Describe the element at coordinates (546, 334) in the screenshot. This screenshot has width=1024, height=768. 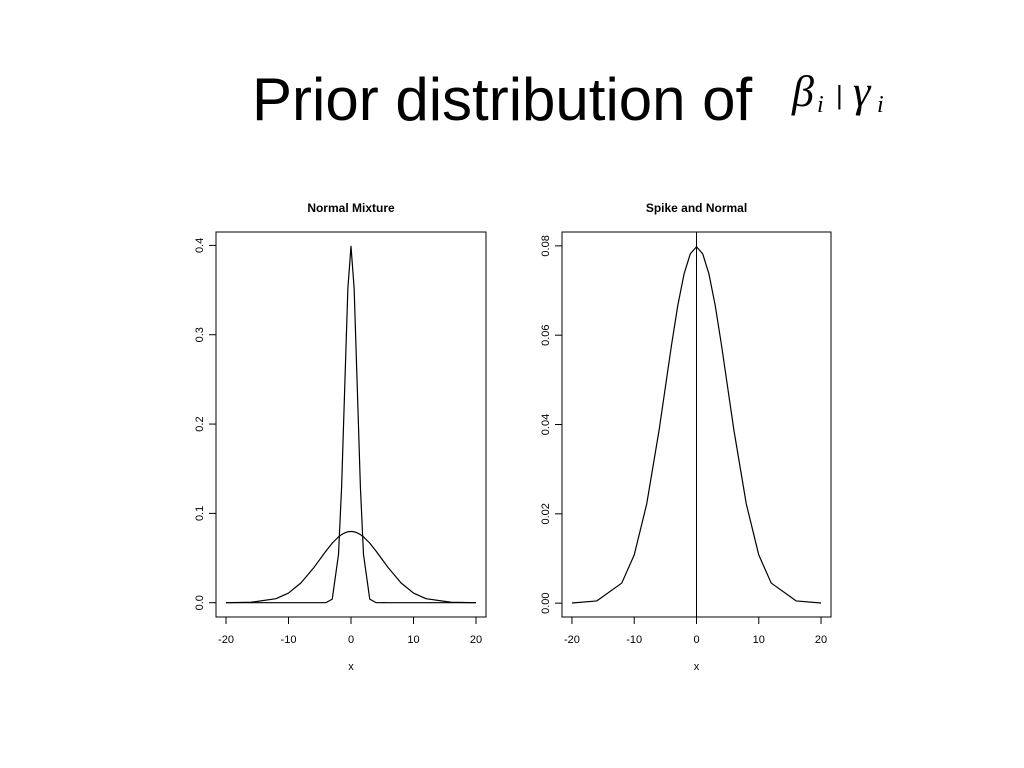
I see `y-tick-label: 0.06` at that location.